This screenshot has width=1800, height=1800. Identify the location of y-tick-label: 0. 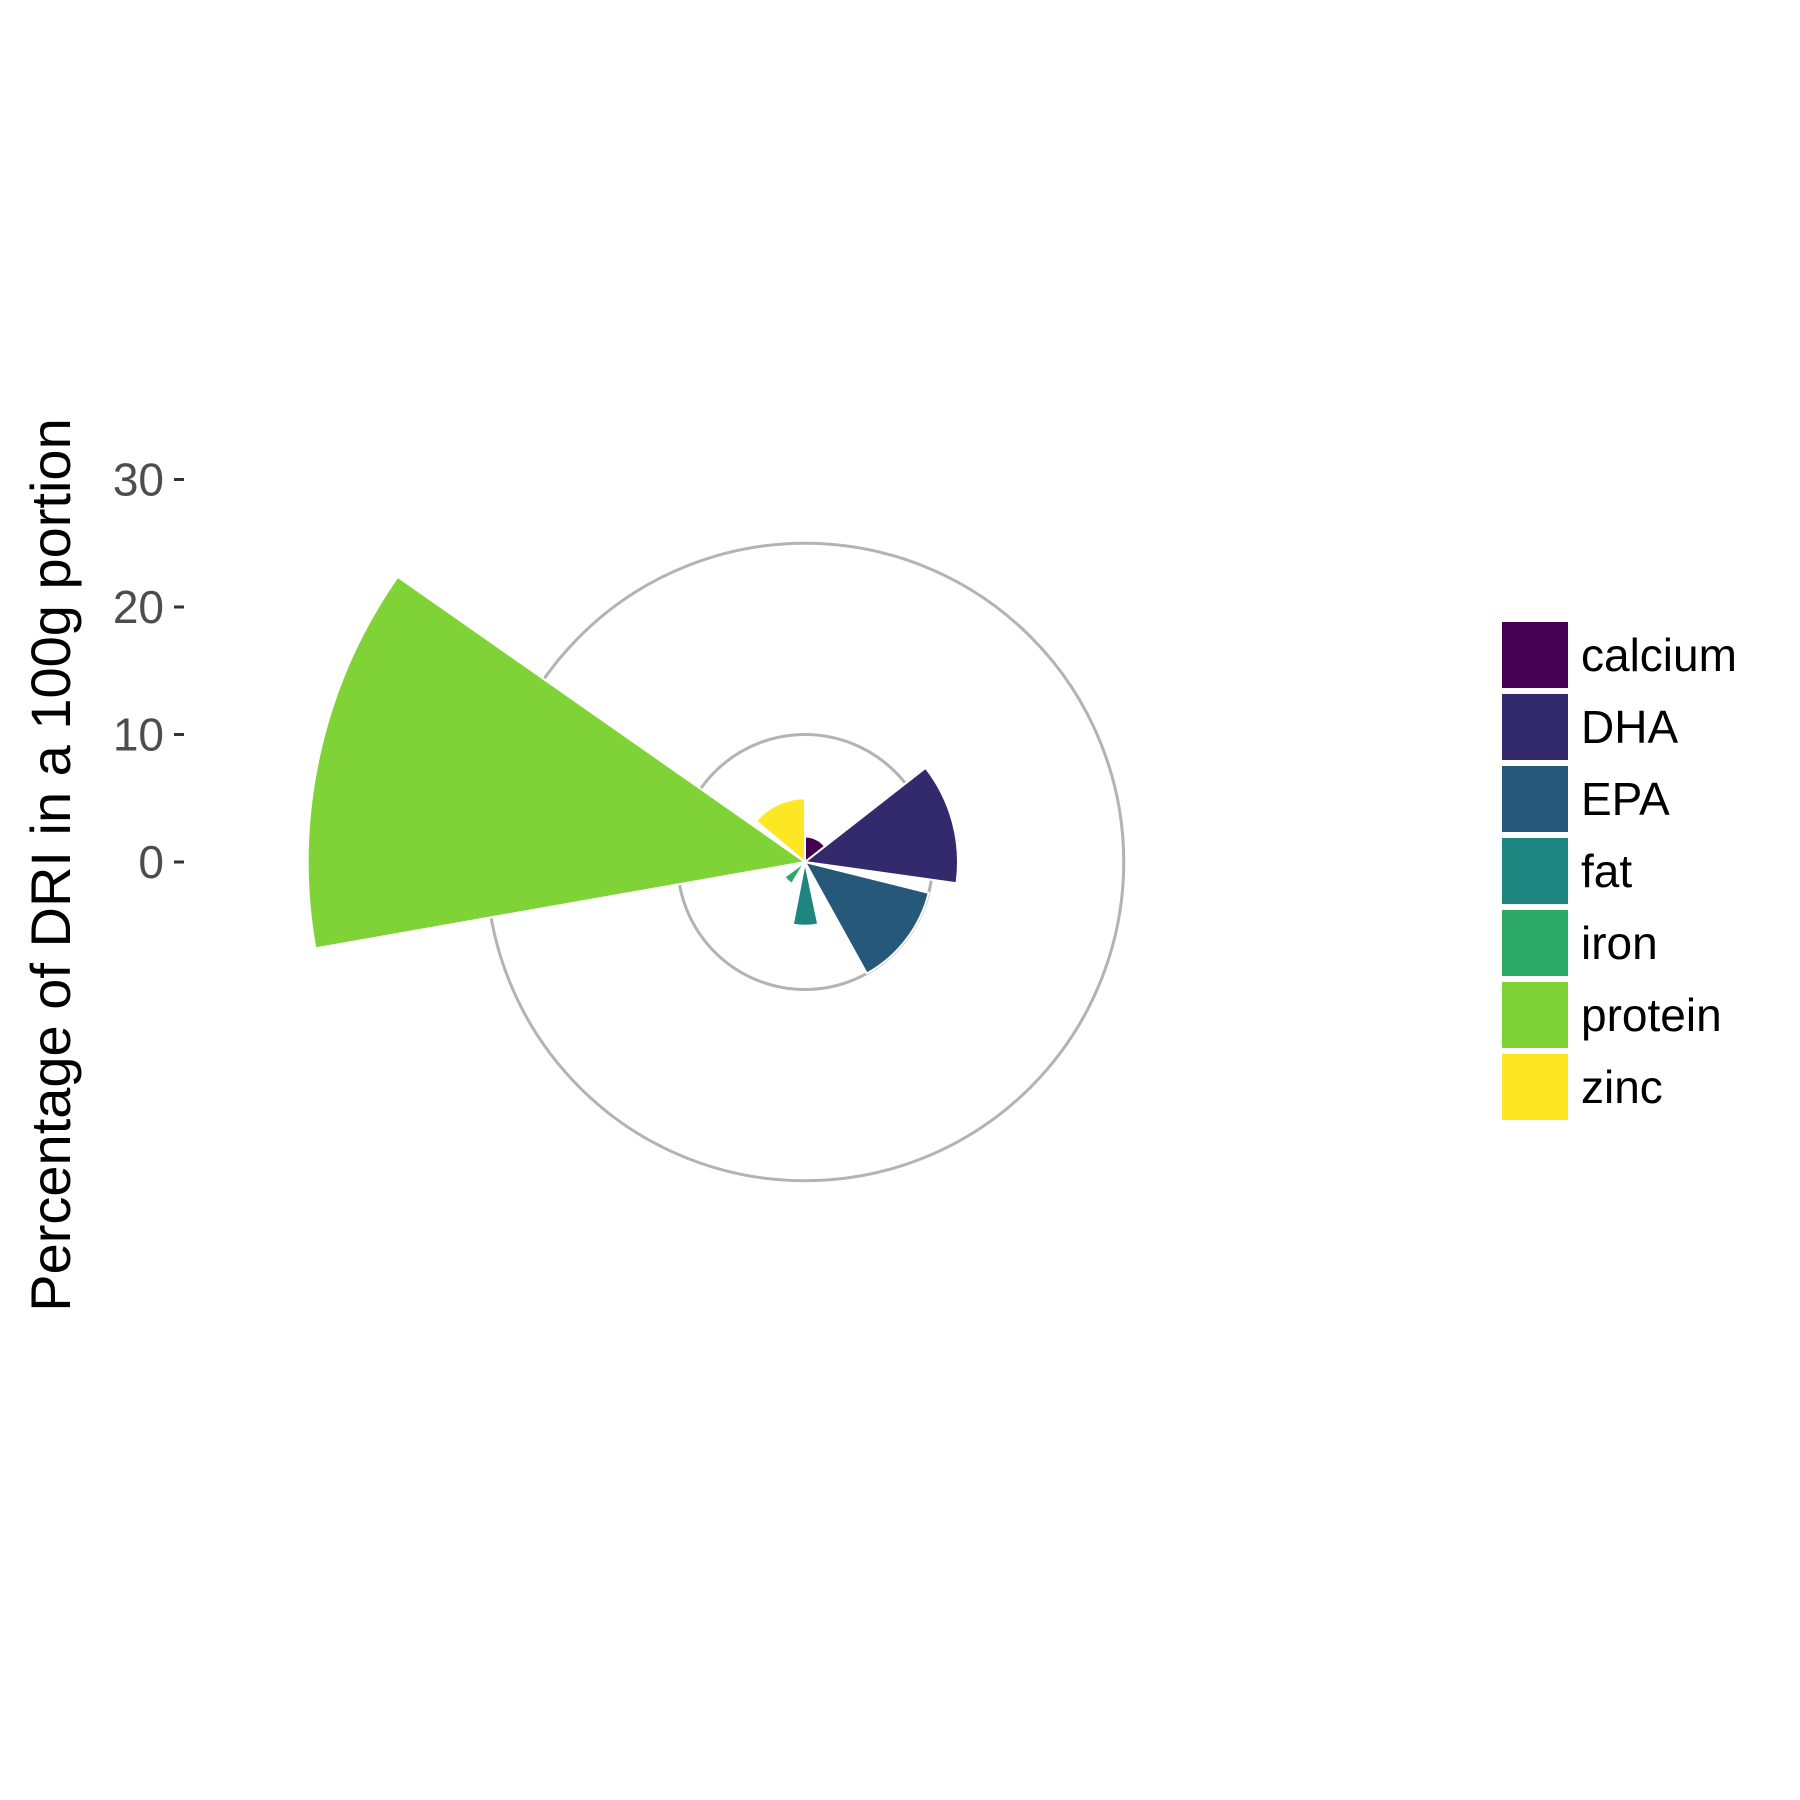
(151, 862).